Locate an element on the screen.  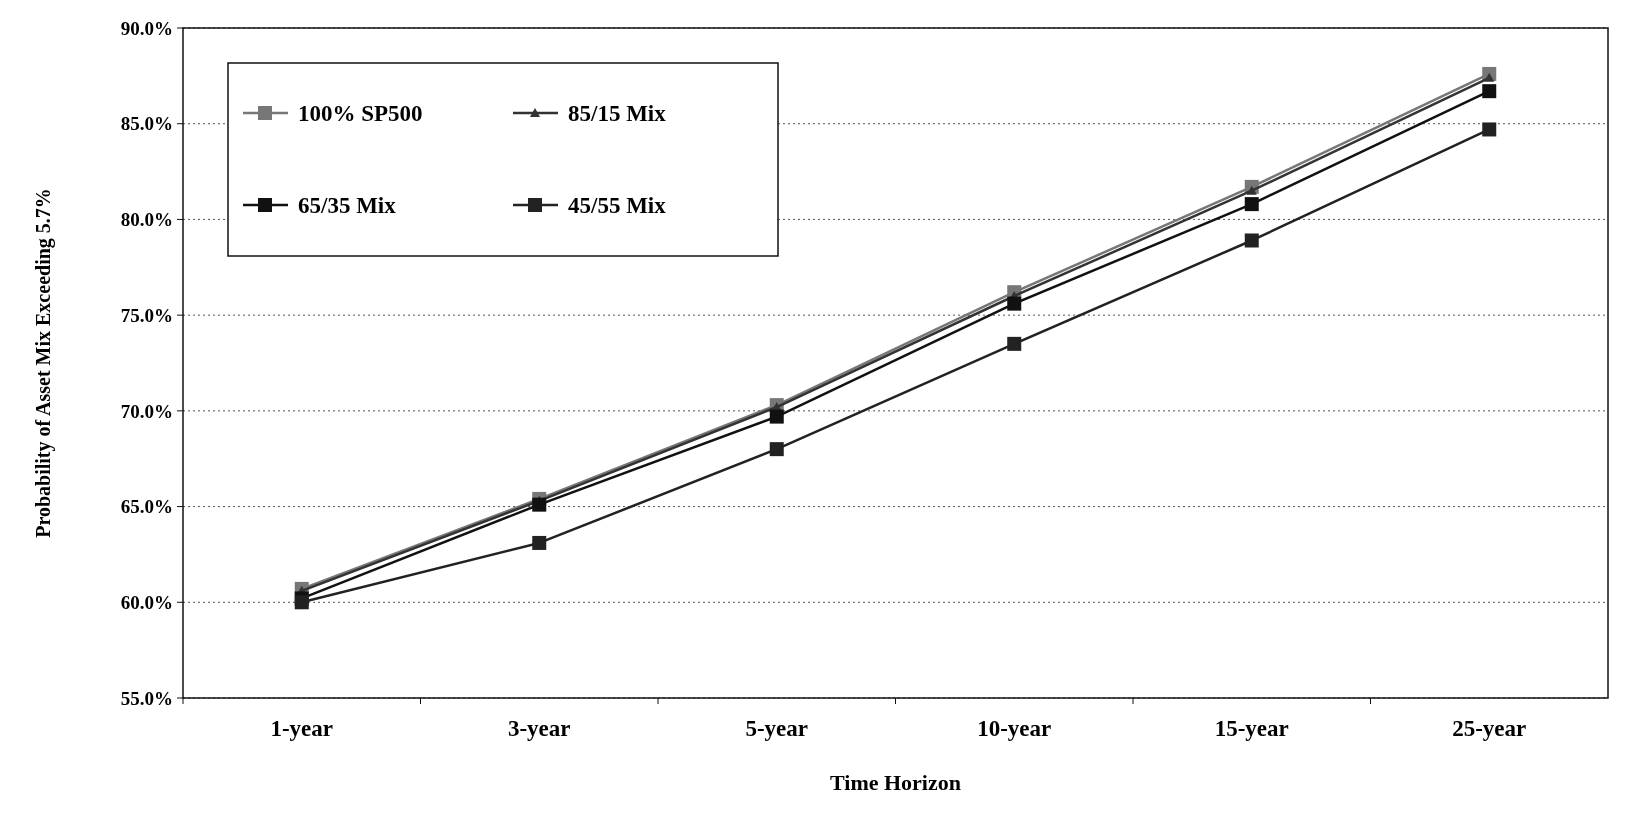
y-tick-label: 85.0% is located at coordinates (146, 124).